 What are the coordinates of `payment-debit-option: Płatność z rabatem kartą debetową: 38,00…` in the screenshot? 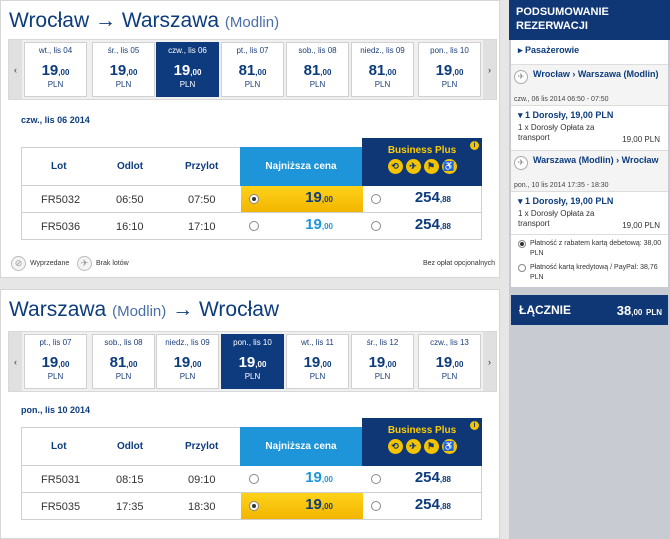 It's located at (593, 249).